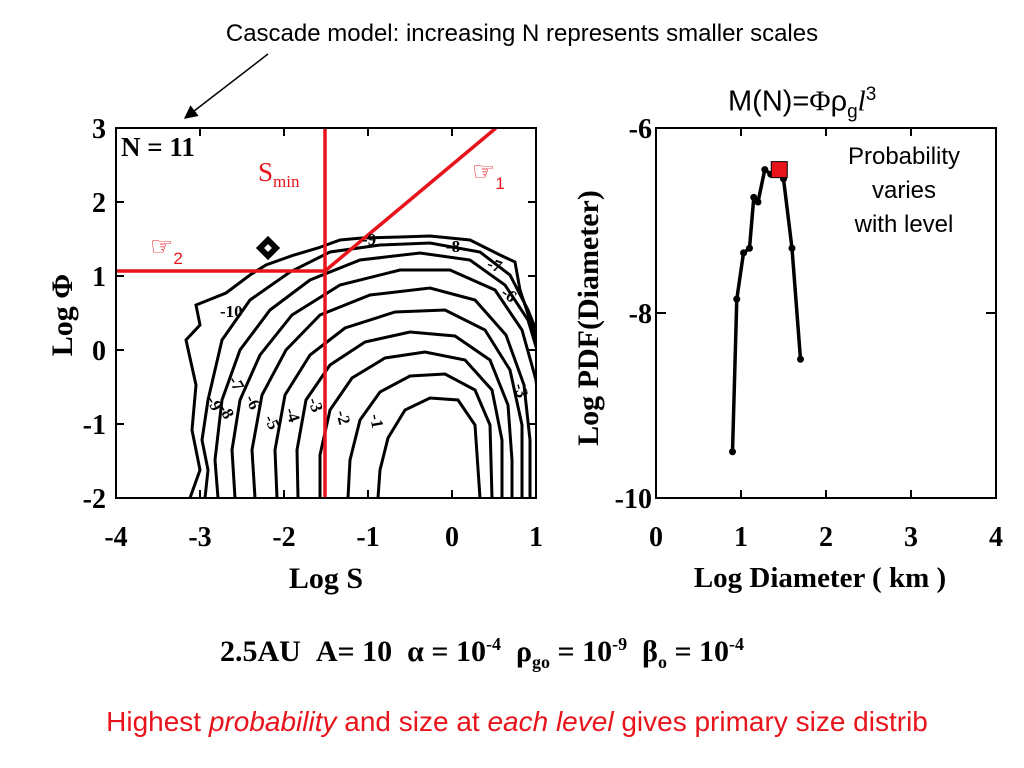  What do you see at coordinates (820, 101) in the screenshot?
I see `formula-phi: Φ` at bounding box center [820, 101].